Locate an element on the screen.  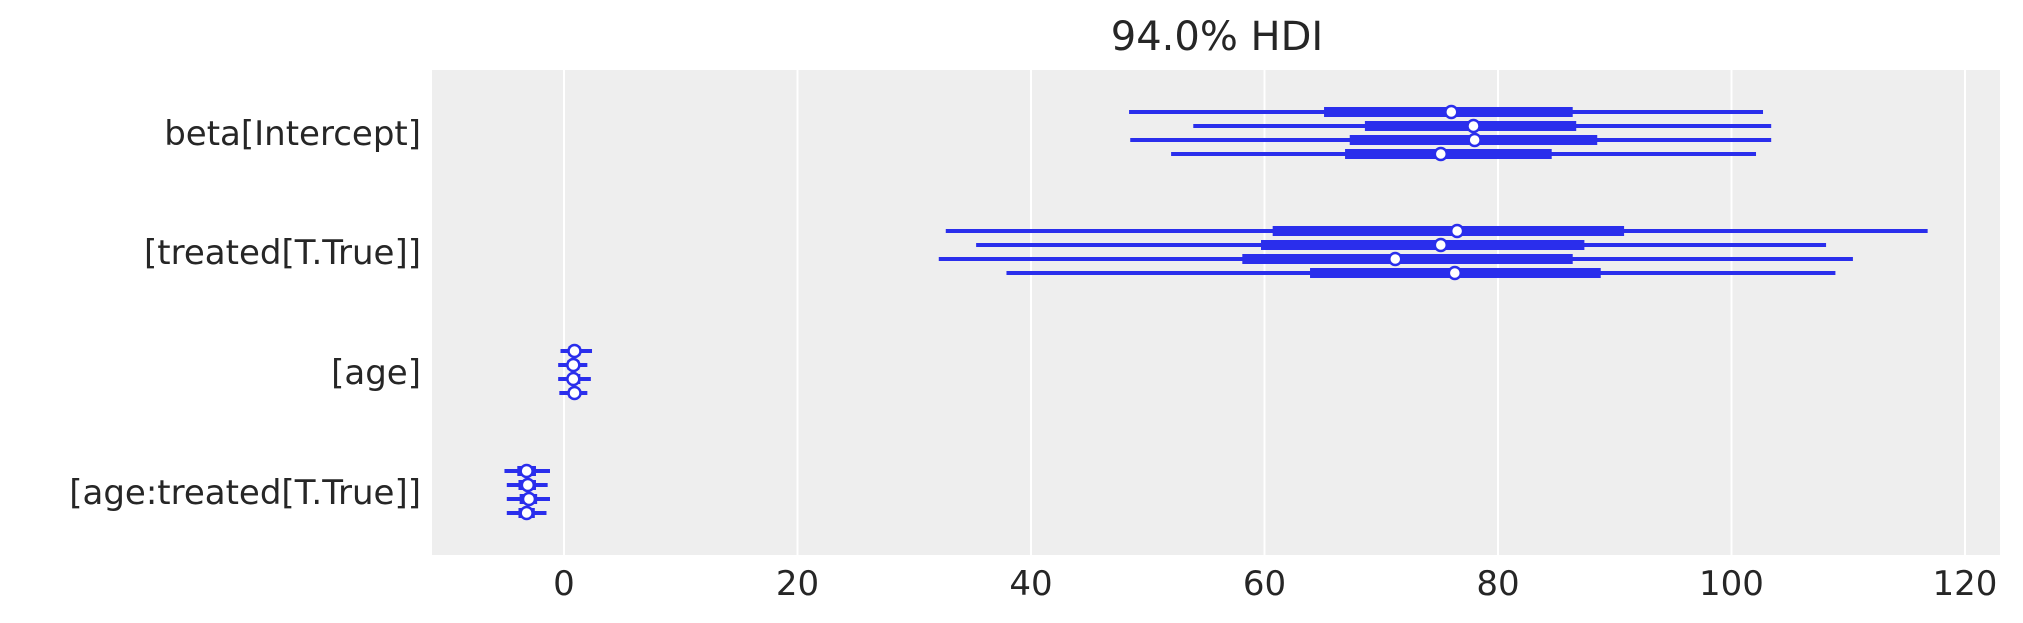
x-tick-label: 60 is located at coordinates (1264, 584).